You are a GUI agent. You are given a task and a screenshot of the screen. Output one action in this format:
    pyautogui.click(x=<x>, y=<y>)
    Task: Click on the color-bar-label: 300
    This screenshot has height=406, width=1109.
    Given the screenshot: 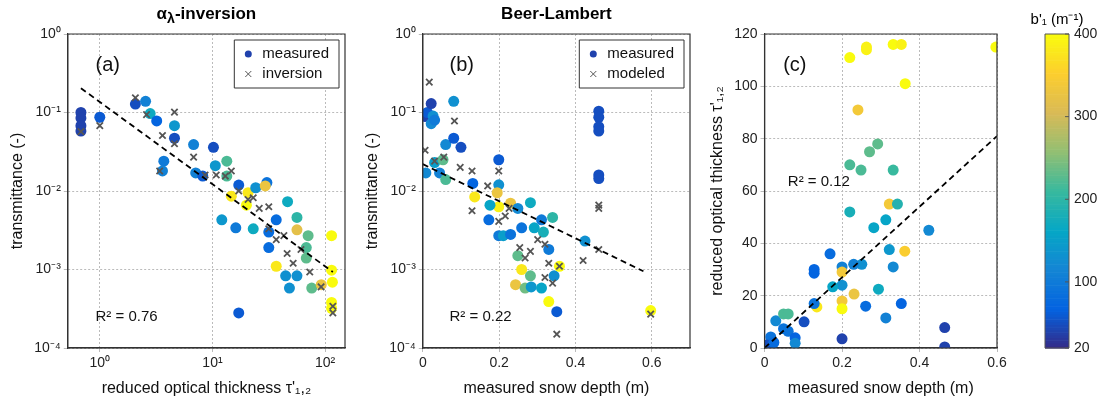 What is the action you would take?
    pyautogui.click(x=1086, y=115)
    